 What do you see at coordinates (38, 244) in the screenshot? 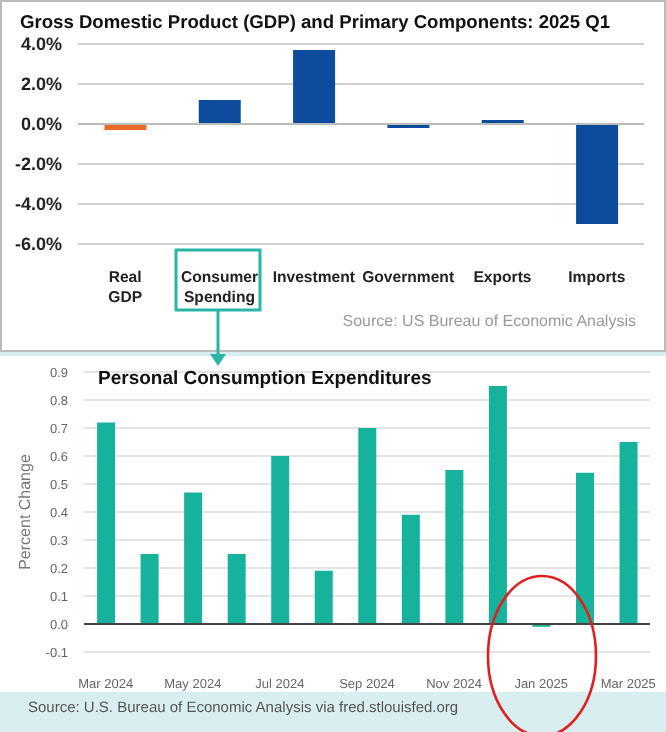
I see `y-tick-label: -6.0%` at bounding box center [38, 244].